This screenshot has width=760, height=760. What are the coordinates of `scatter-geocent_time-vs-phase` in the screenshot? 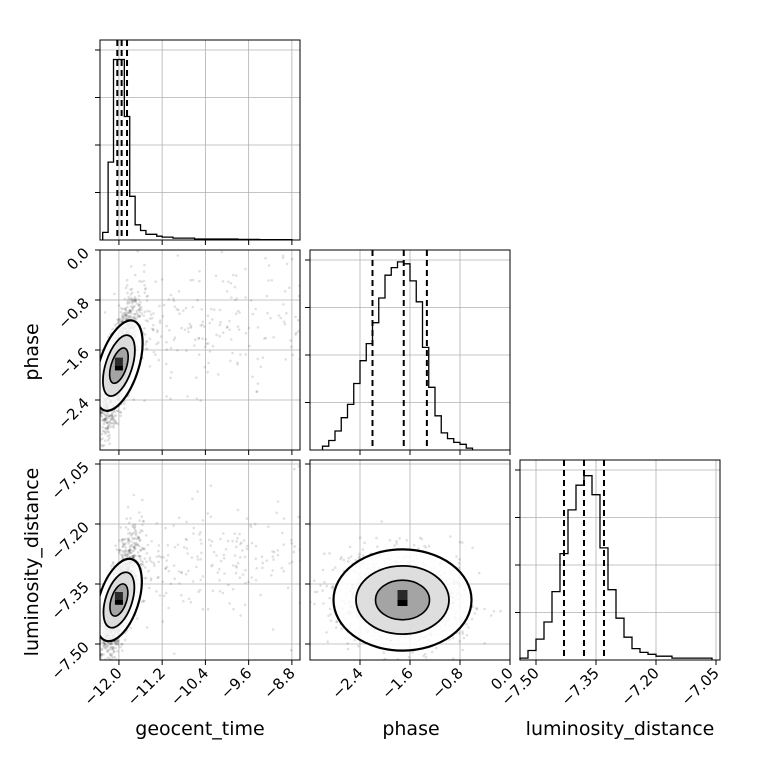 It's located at (197, 349).